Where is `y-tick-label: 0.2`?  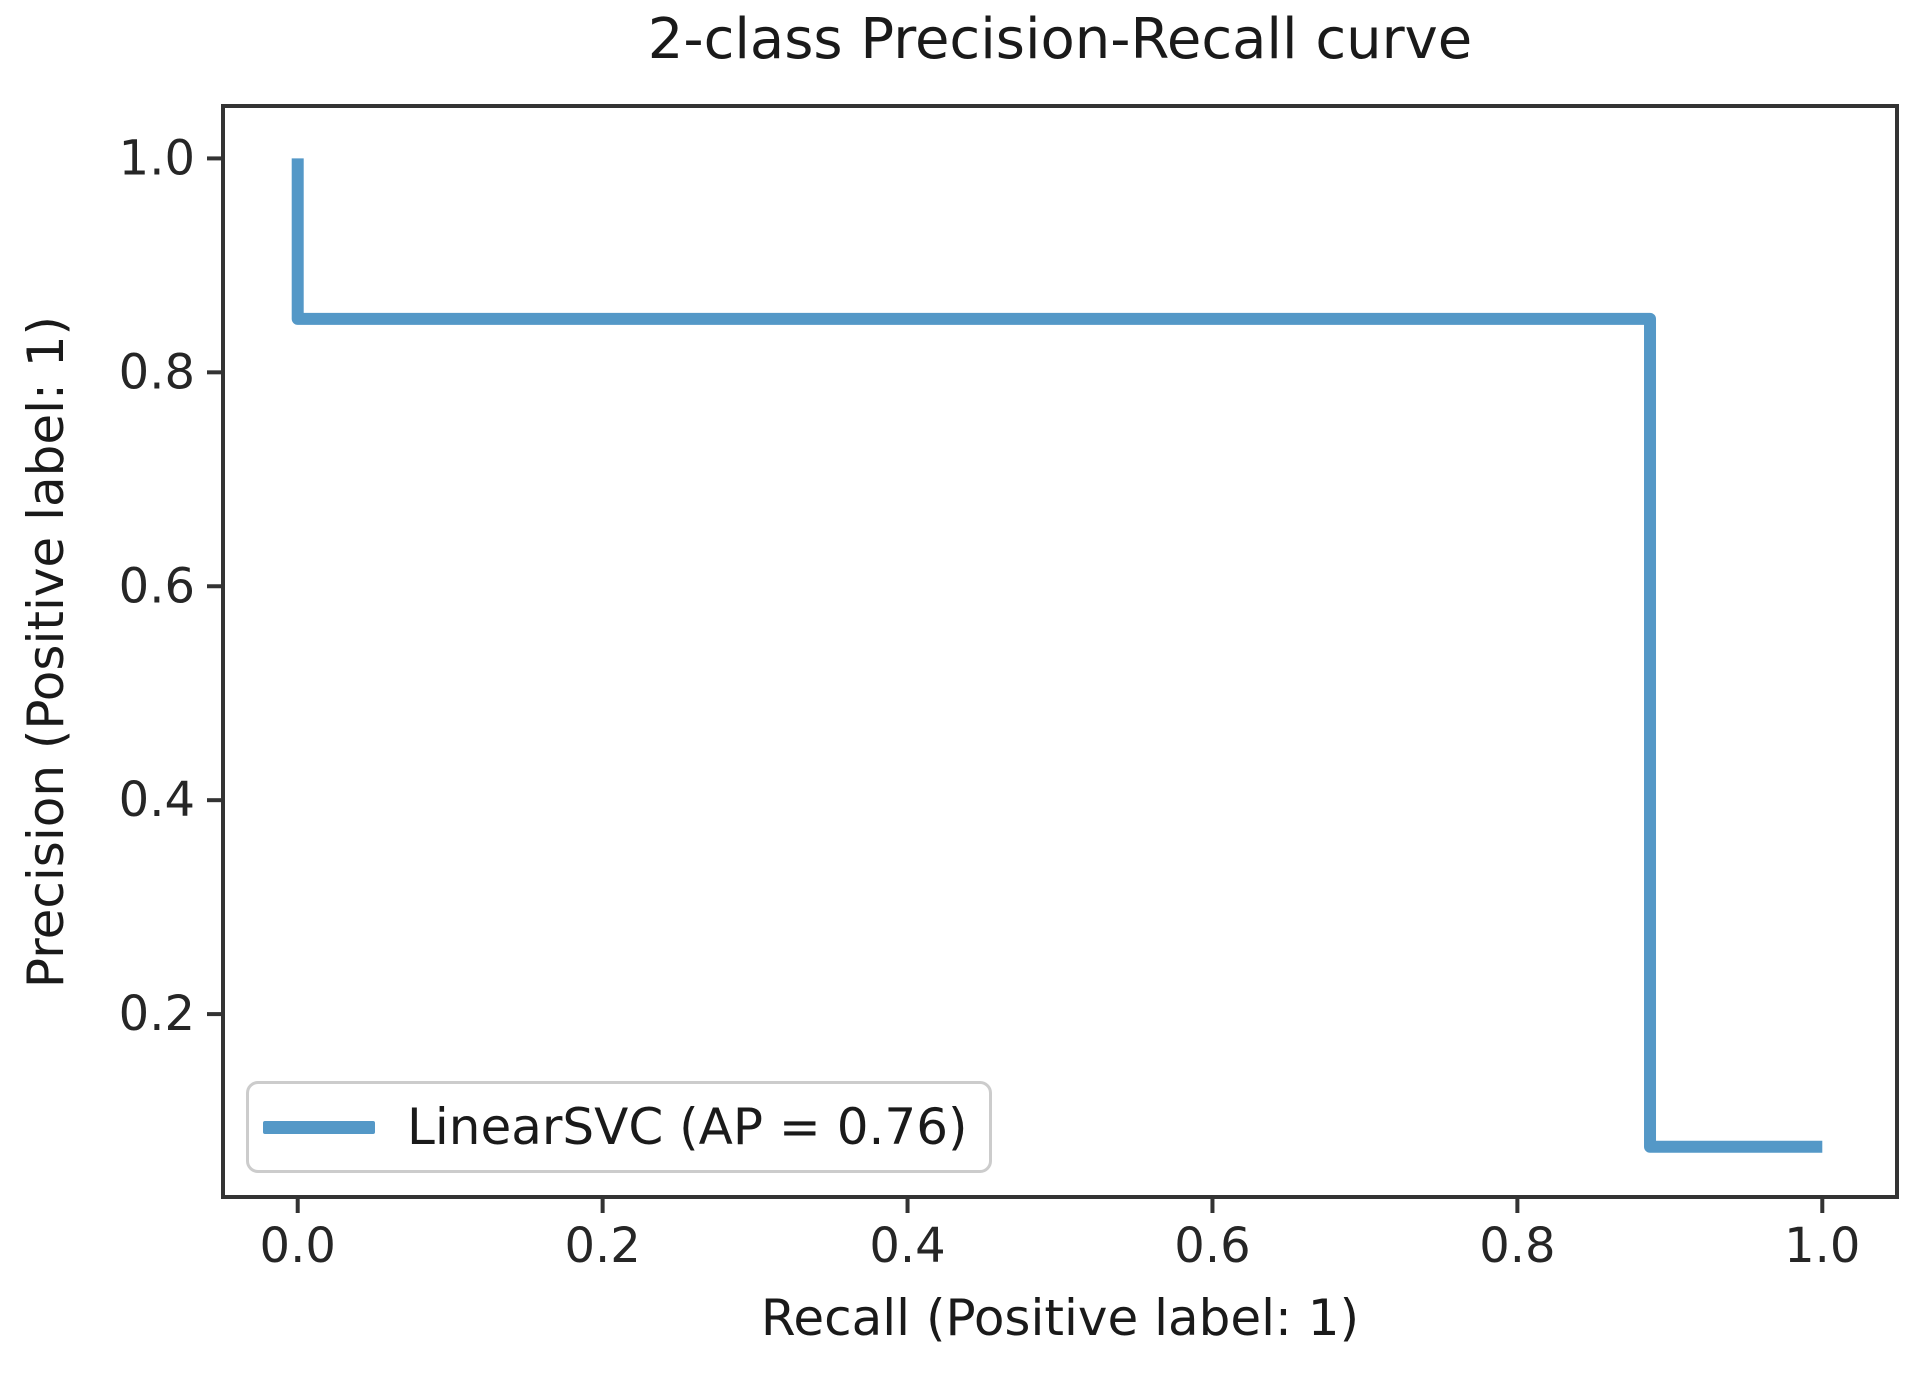 y-tick-label: 0.2 is located at coordinates (157, 1014).